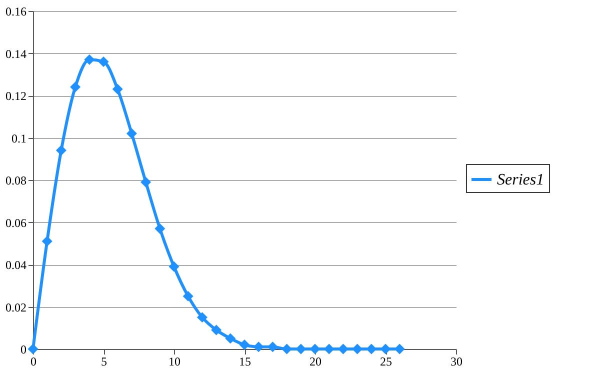 The image size is (613, 389). What do you see at coordinates (16, 223) in the screenshot?
I see `y-tick-label: 0.06` at bounding box center [16, 223].